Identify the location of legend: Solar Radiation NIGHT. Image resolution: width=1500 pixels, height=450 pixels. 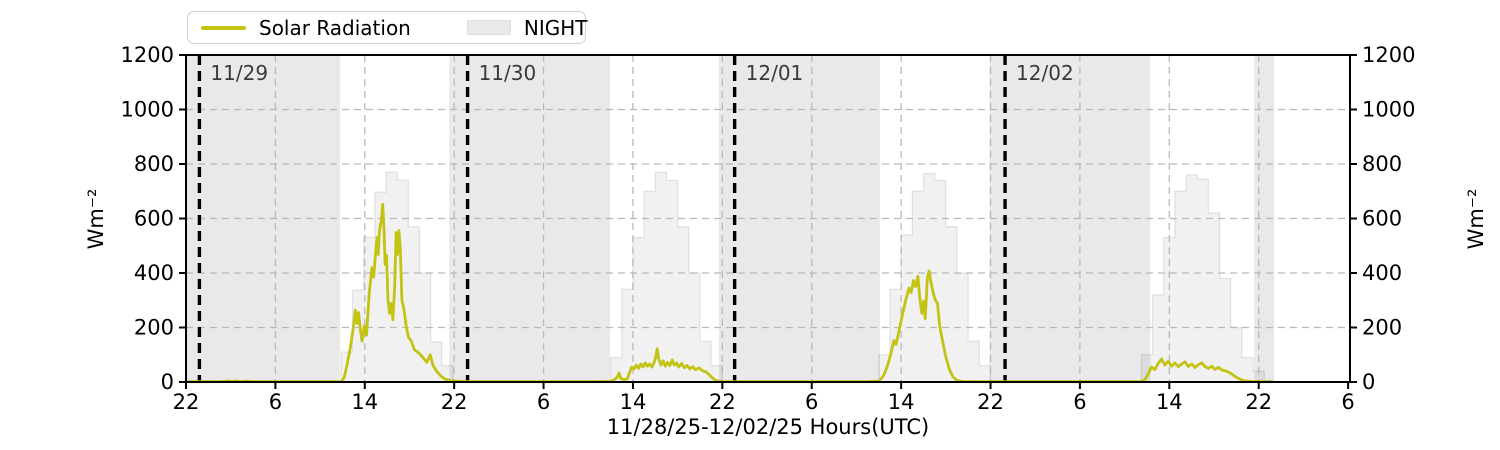
(387, 27).